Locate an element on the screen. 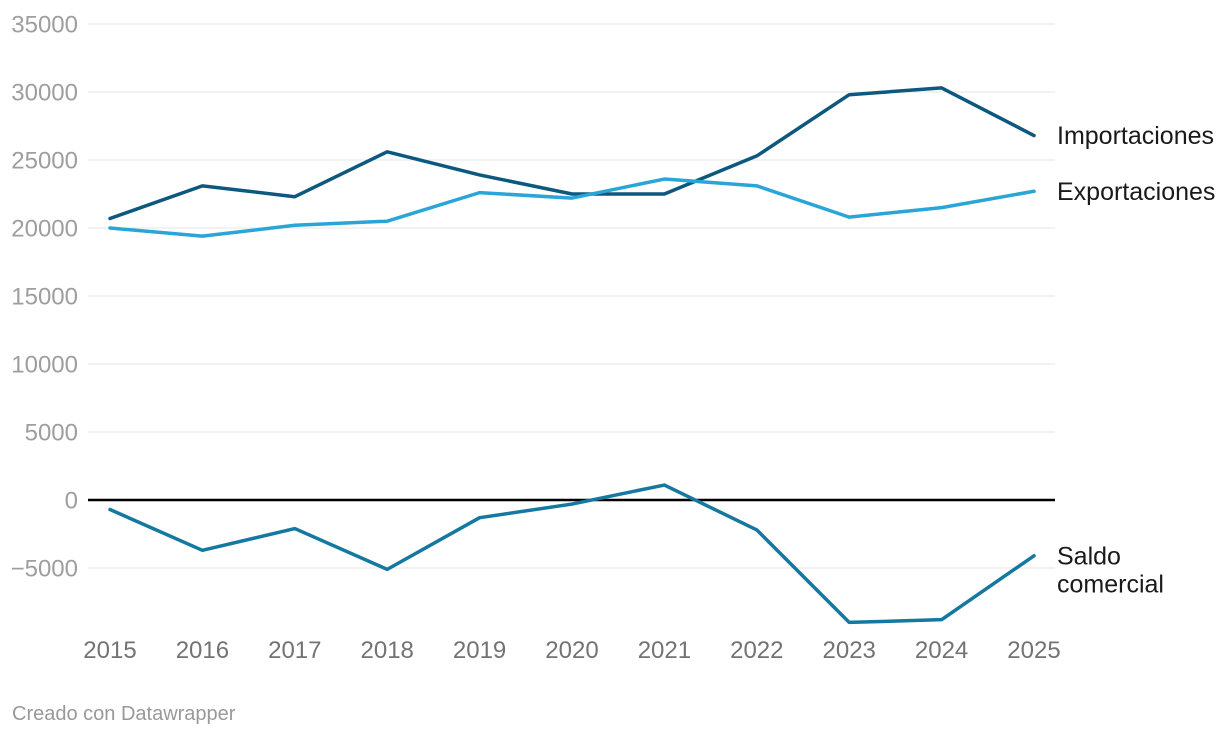 The image size is (1220, 740). x-tick-label-2021: 2021 is located at coordinates (664, 650).